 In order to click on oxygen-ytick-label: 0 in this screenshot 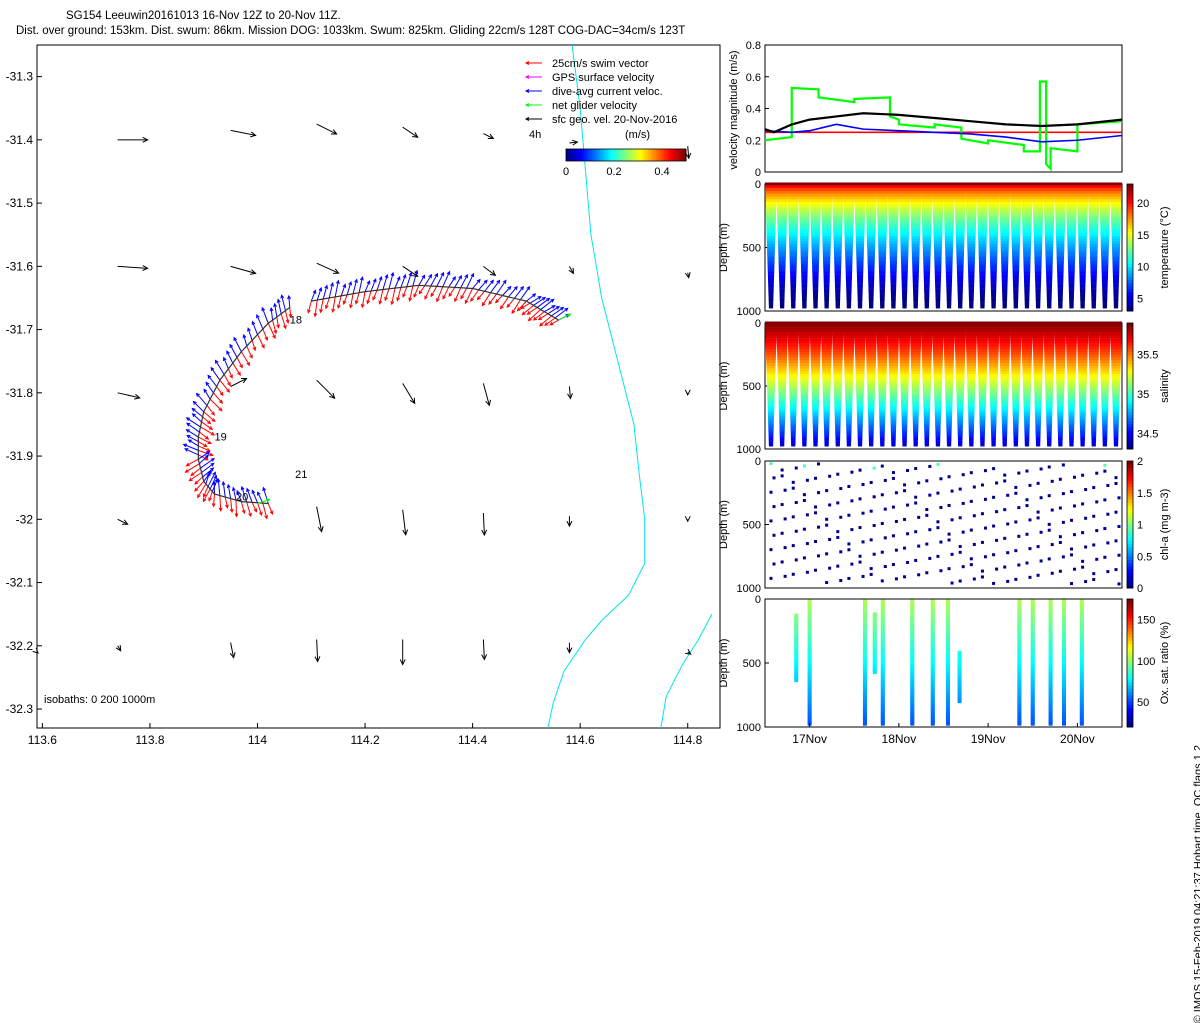, I will do `click(758, 600)`.